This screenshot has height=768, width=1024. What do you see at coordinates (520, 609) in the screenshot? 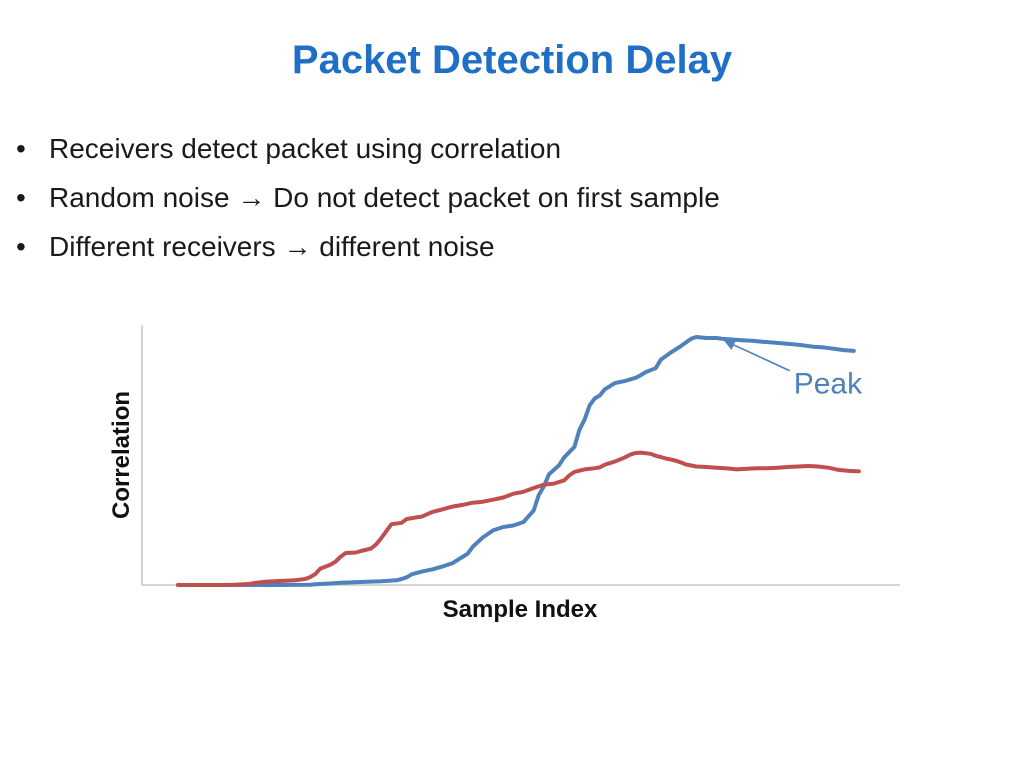
I see `x-axis-title: Sample Index` at bounding box center [520, 609].